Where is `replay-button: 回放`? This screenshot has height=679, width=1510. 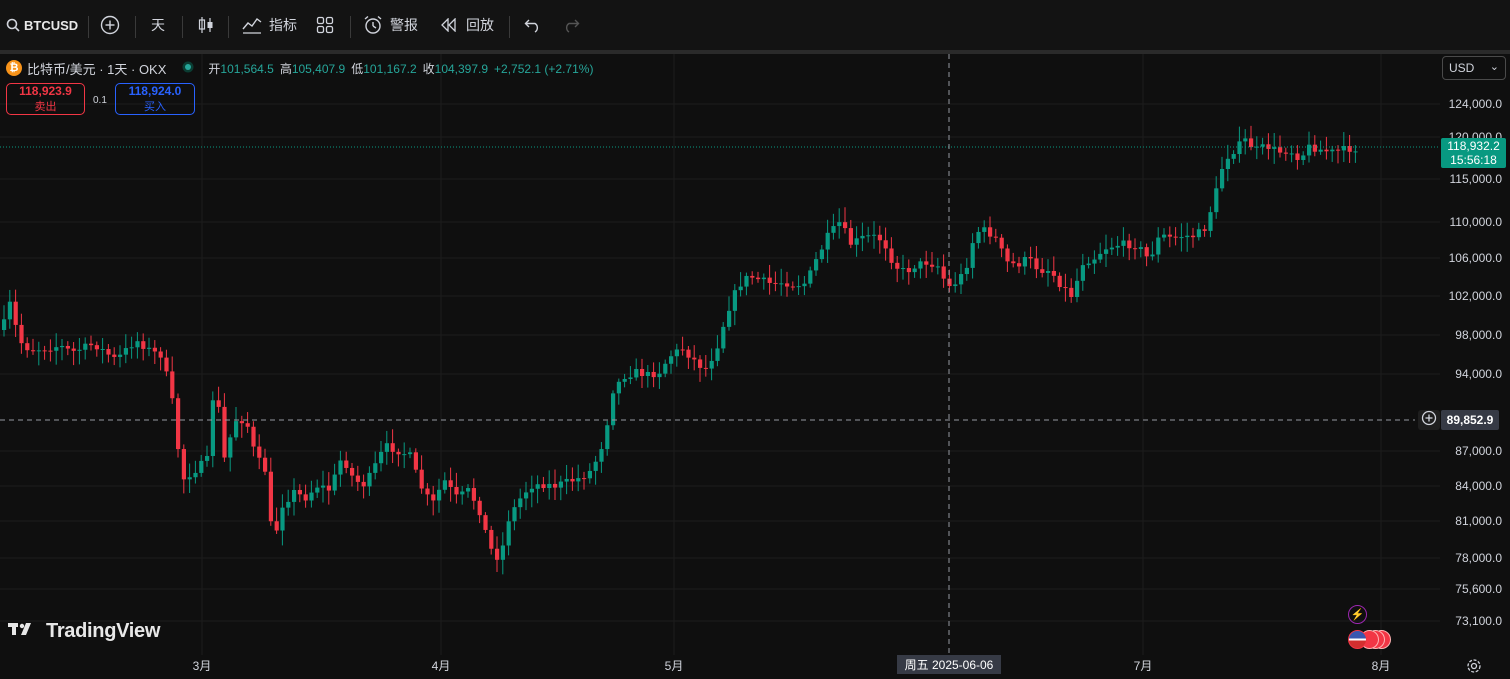
replay-button: 回放 is located at coordinates (467, 25).